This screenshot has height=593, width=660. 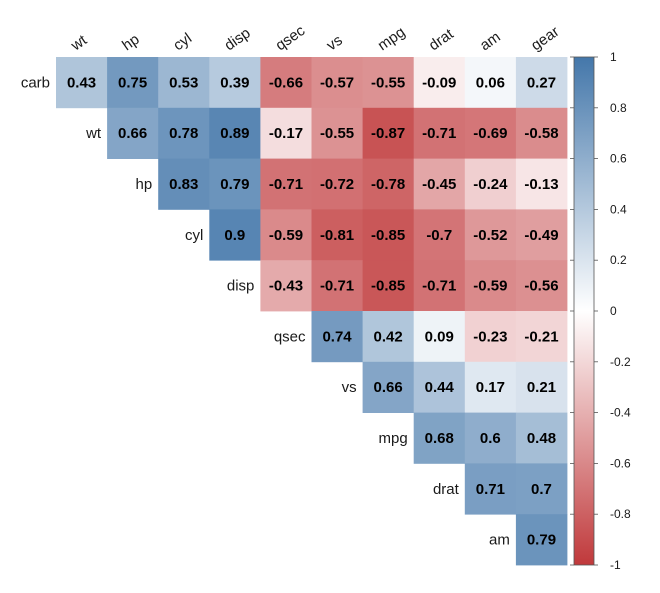 What do you see at coordinates (446, 489) in the screenshot?
I see `row-label-drat: drat` at bounding box center [446, 489].